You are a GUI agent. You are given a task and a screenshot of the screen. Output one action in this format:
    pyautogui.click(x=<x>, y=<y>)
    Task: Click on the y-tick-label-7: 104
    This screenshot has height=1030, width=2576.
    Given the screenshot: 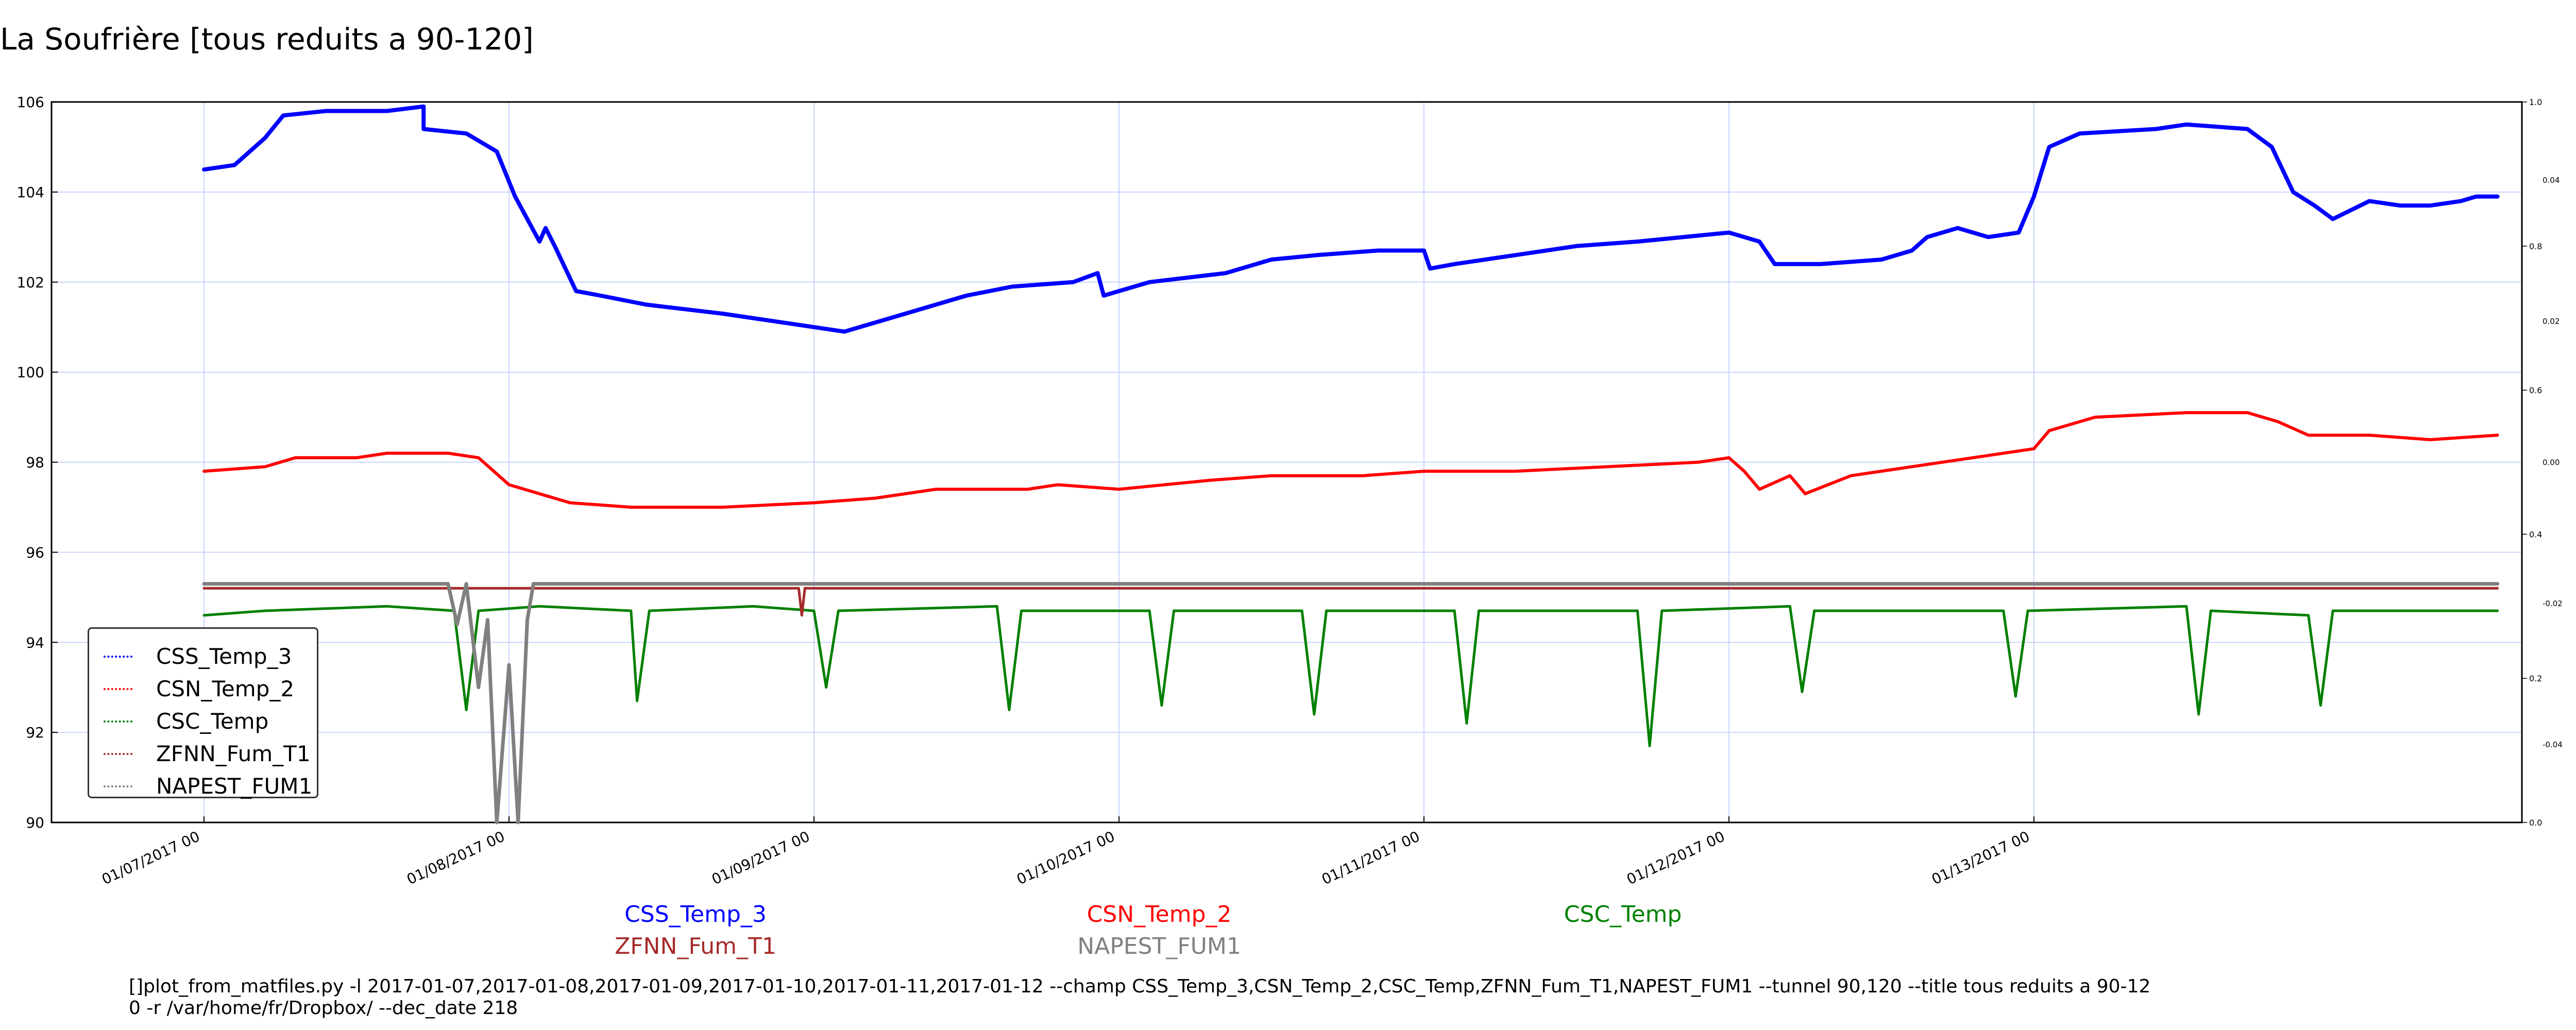 What is the action you would take?
    pyautogui.click(x=30, y=192)
    